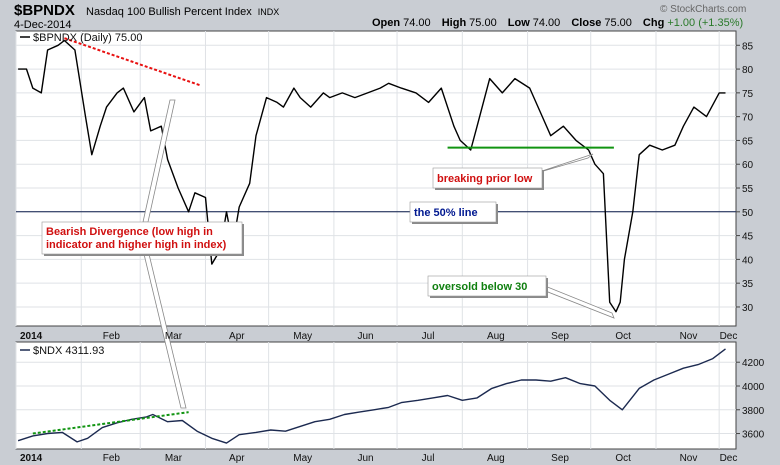  What do you see at coordinates (753, 411) in the screenshot?
I see `y-tick-label-lower: 3800` at bounding box center [753, 411].